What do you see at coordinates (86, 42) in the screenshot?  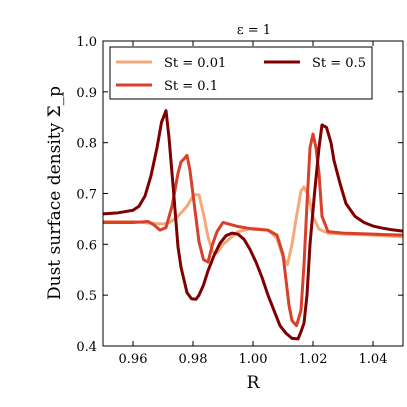 I see `y-tick-label: 1.0` at bounding box center [86, 42].